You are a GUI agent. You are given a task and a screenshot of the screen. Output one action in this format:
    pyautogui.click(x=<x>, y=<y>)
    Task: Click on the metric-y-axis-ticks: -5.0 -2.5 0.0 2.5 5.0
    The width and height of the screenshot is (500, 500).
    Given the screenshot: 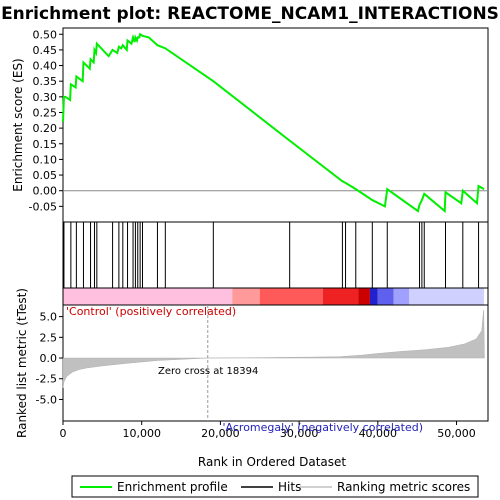 What is the action you would take?
    pyautogui.click(x=49, y=358)
    